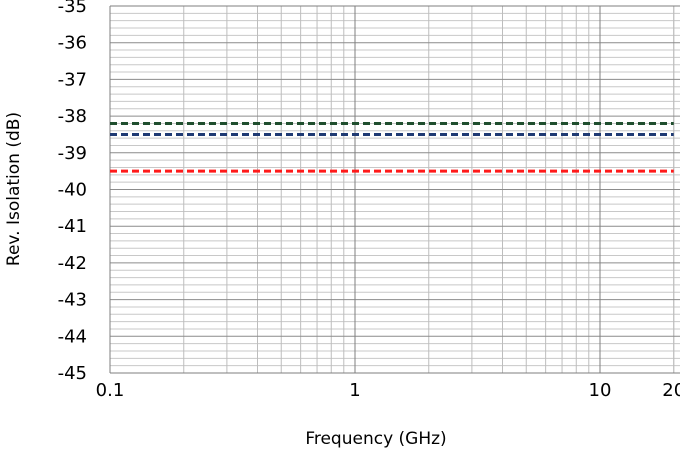 This screenshot has width=680, height=466. I want to click on y-tick-label: -37, so click(72, 79).